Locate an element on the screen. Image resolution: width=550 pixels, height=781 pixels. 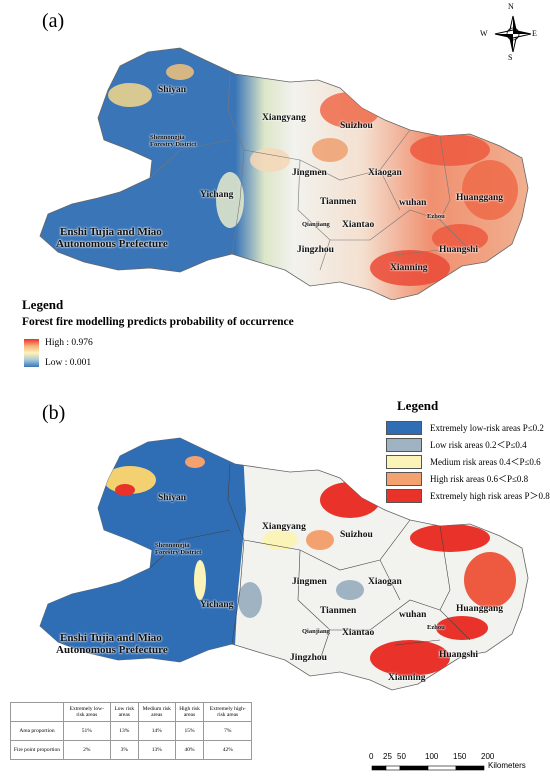
legend-b-label: High risk areas 0.6＜P≤0.8 is located at coordinates (479, 479).